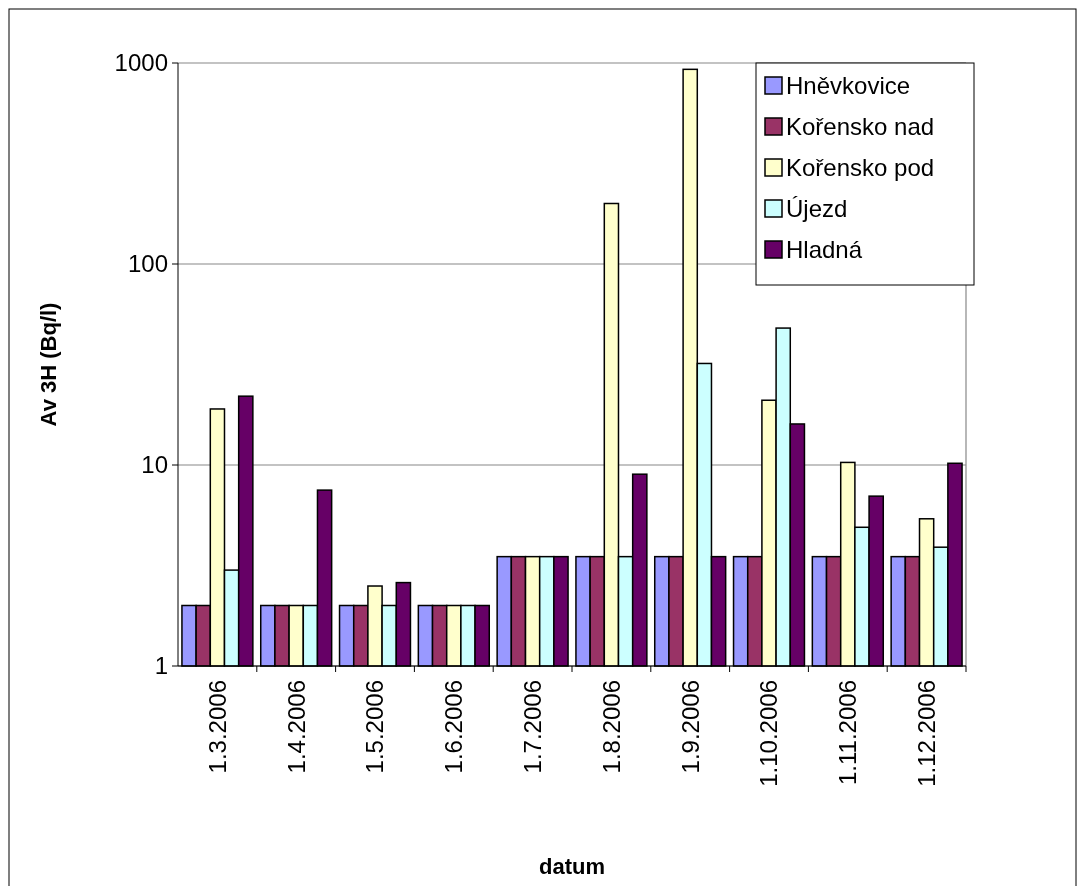 This screenshot has height=886, width=1077. What do you see at coordinates (375, 727) in the screenshot?
I see `x-tick-label: 1.5.2006` at bounding box center [375, 727].